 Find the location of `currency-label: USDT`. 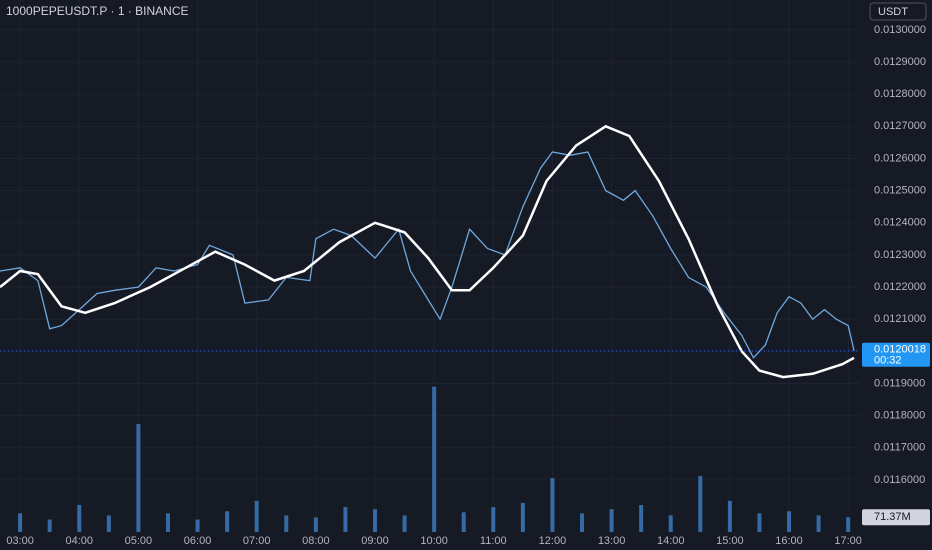

currency-label: USDT is located at coordinates (893, 12).